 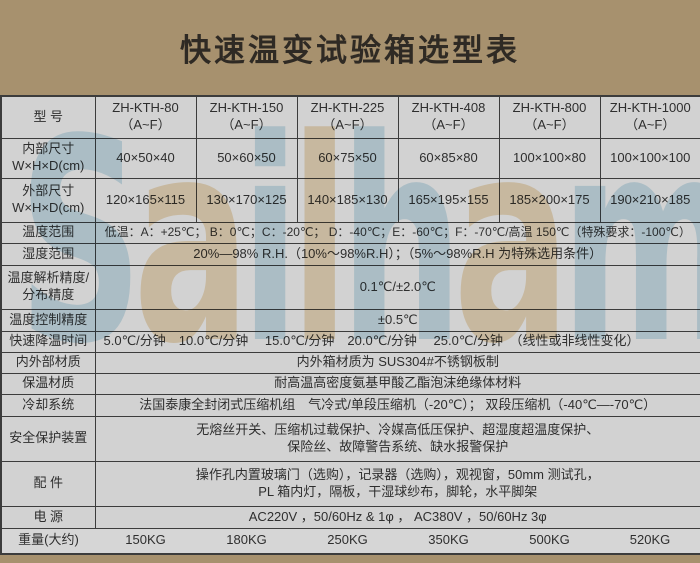 I want to click on row-label-outer-dims: 外部尺寸 W×H×D(cm), so click(x=48, y=200).